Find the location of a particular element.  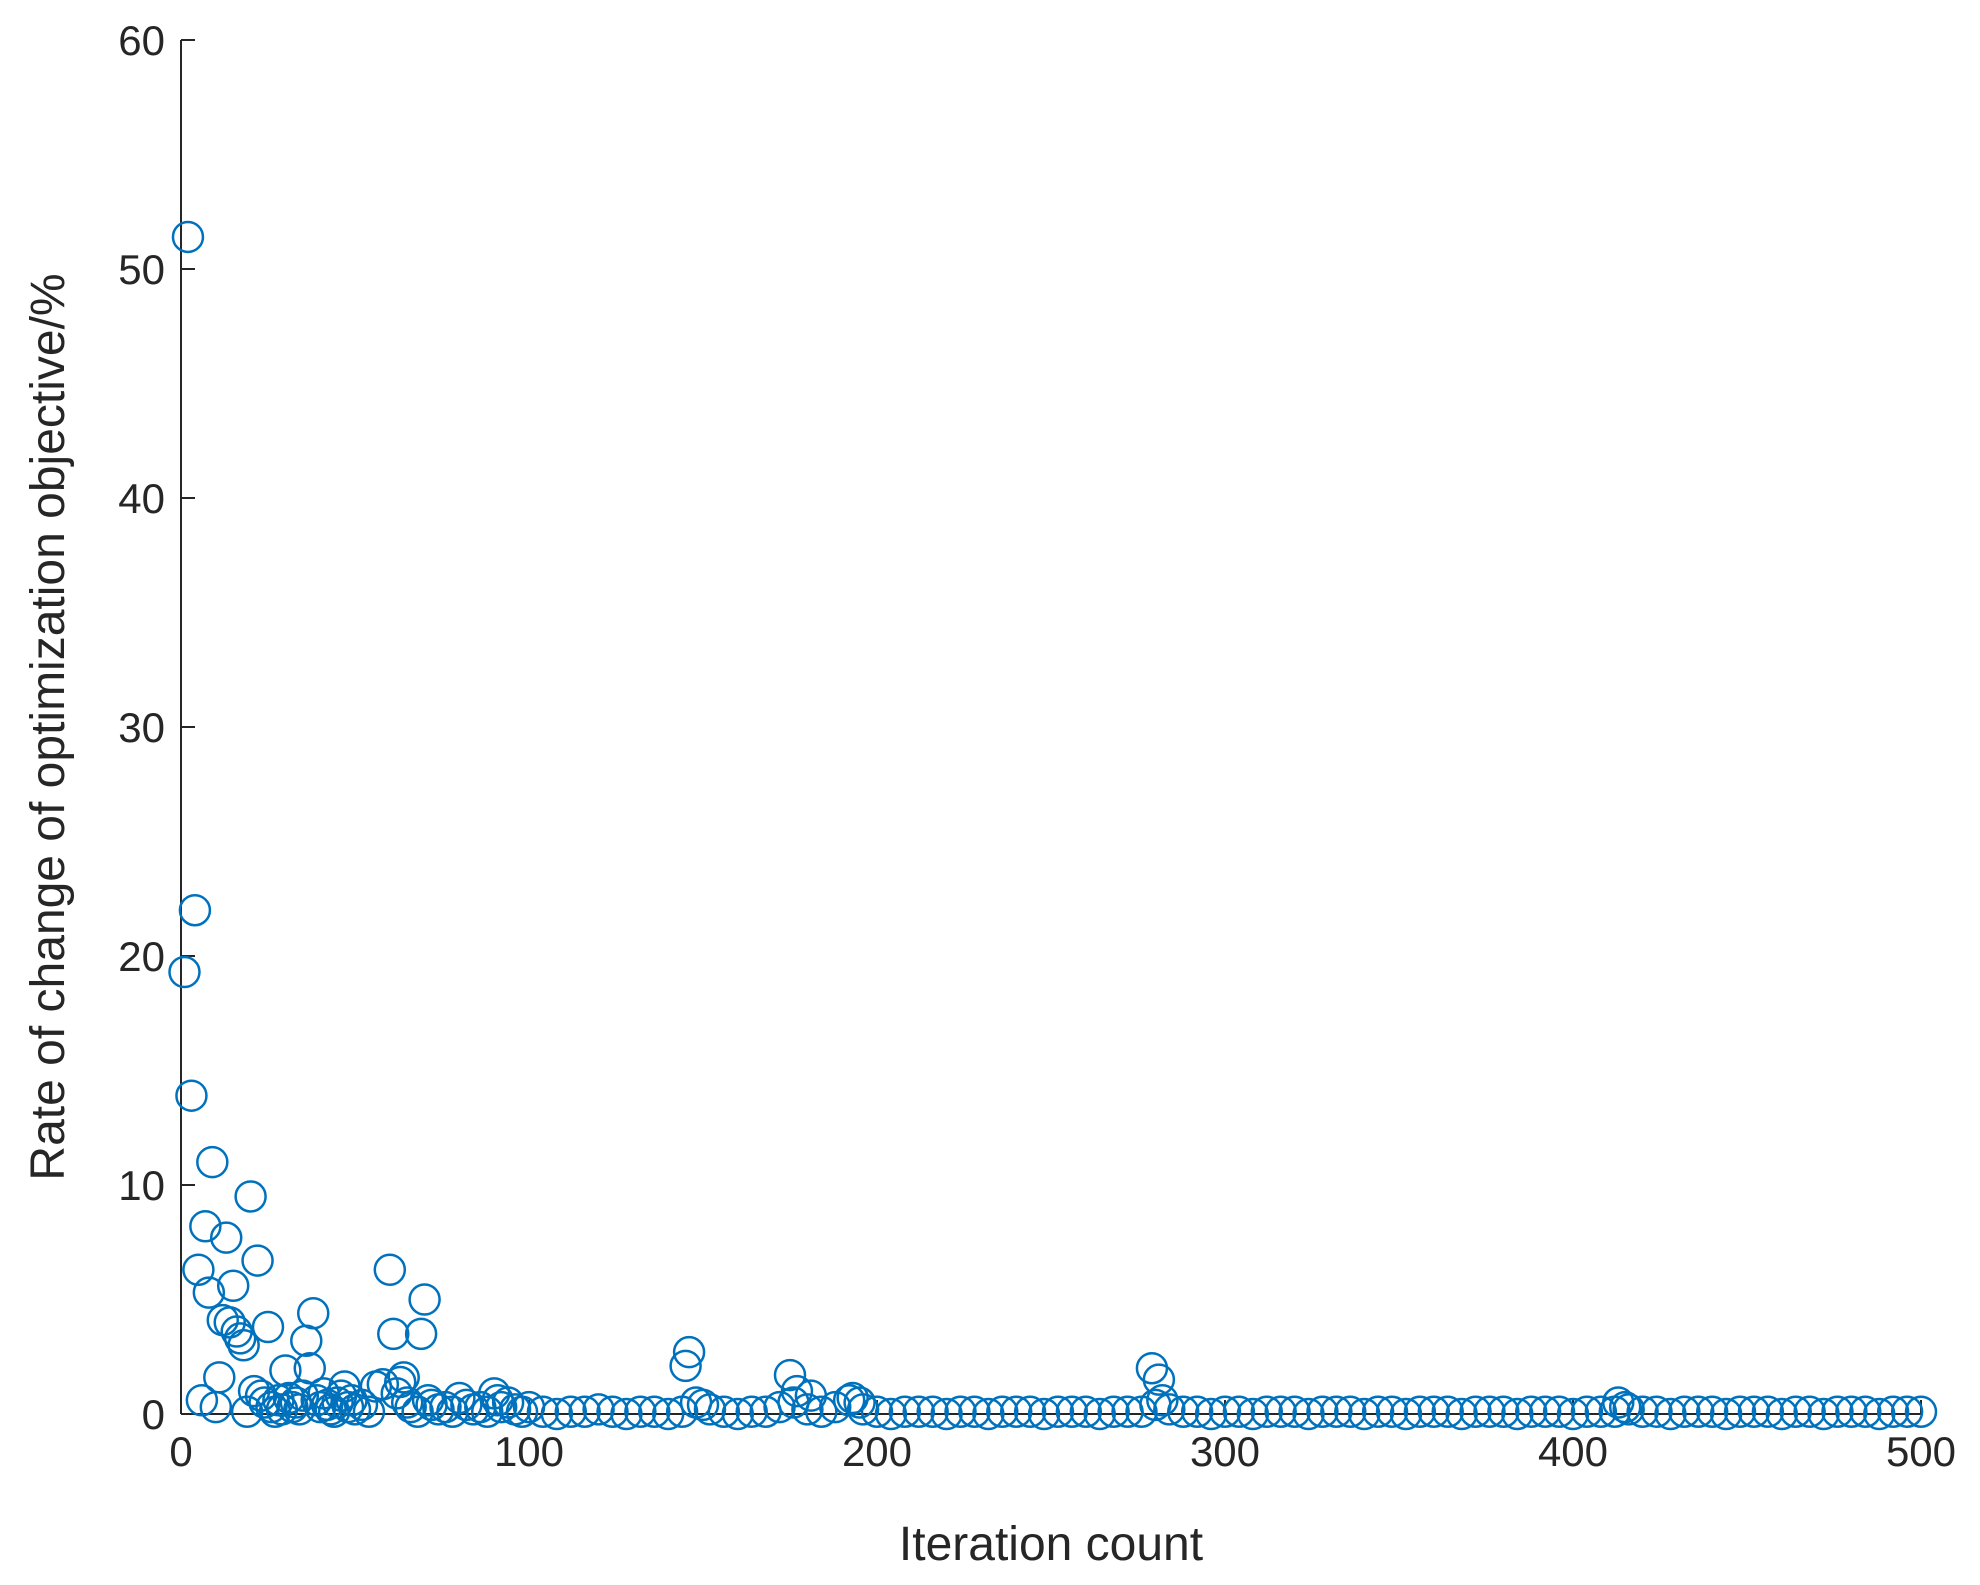

x-tick-label: 500 is located at coordinates (1921, 1451).